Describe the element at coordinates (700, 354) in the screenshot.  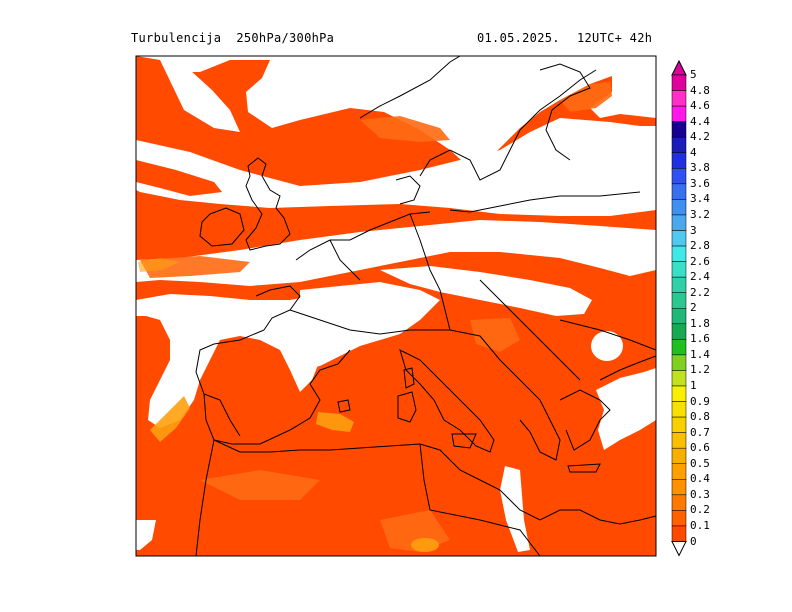
I see `legend-label: 1.4` at that location.